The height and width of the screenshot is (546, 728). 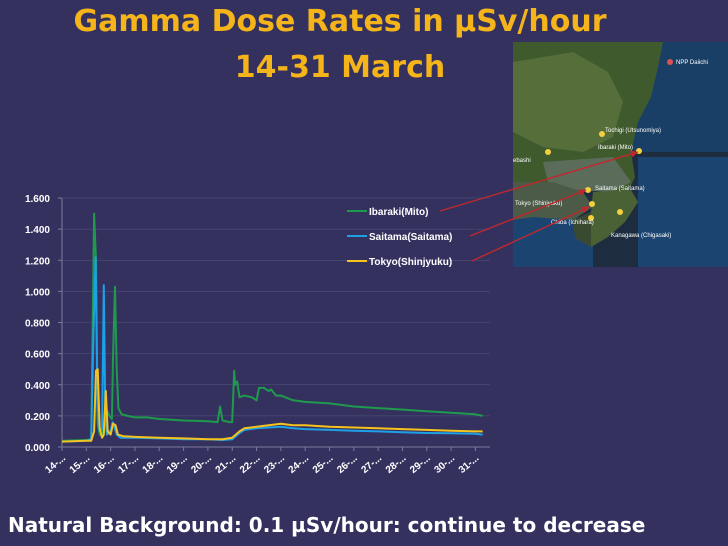 What do you see at coordinates (609, 140) in the screenshot?
I see `map-markers` at bounding box center [609, 140].